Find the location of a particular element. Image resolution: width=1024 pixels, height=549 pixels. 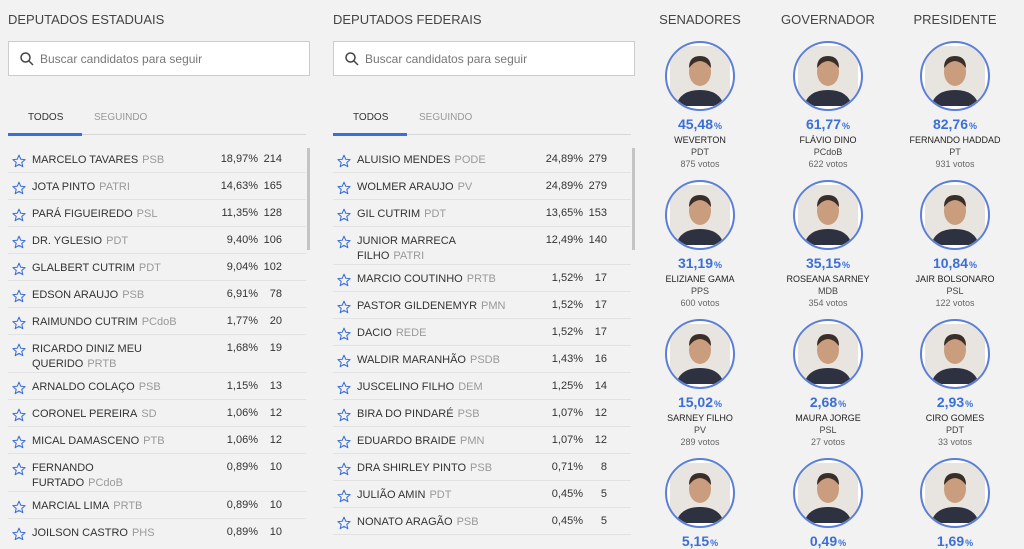

candidate-percent: 0,45% is located at coordinates (567, 494).